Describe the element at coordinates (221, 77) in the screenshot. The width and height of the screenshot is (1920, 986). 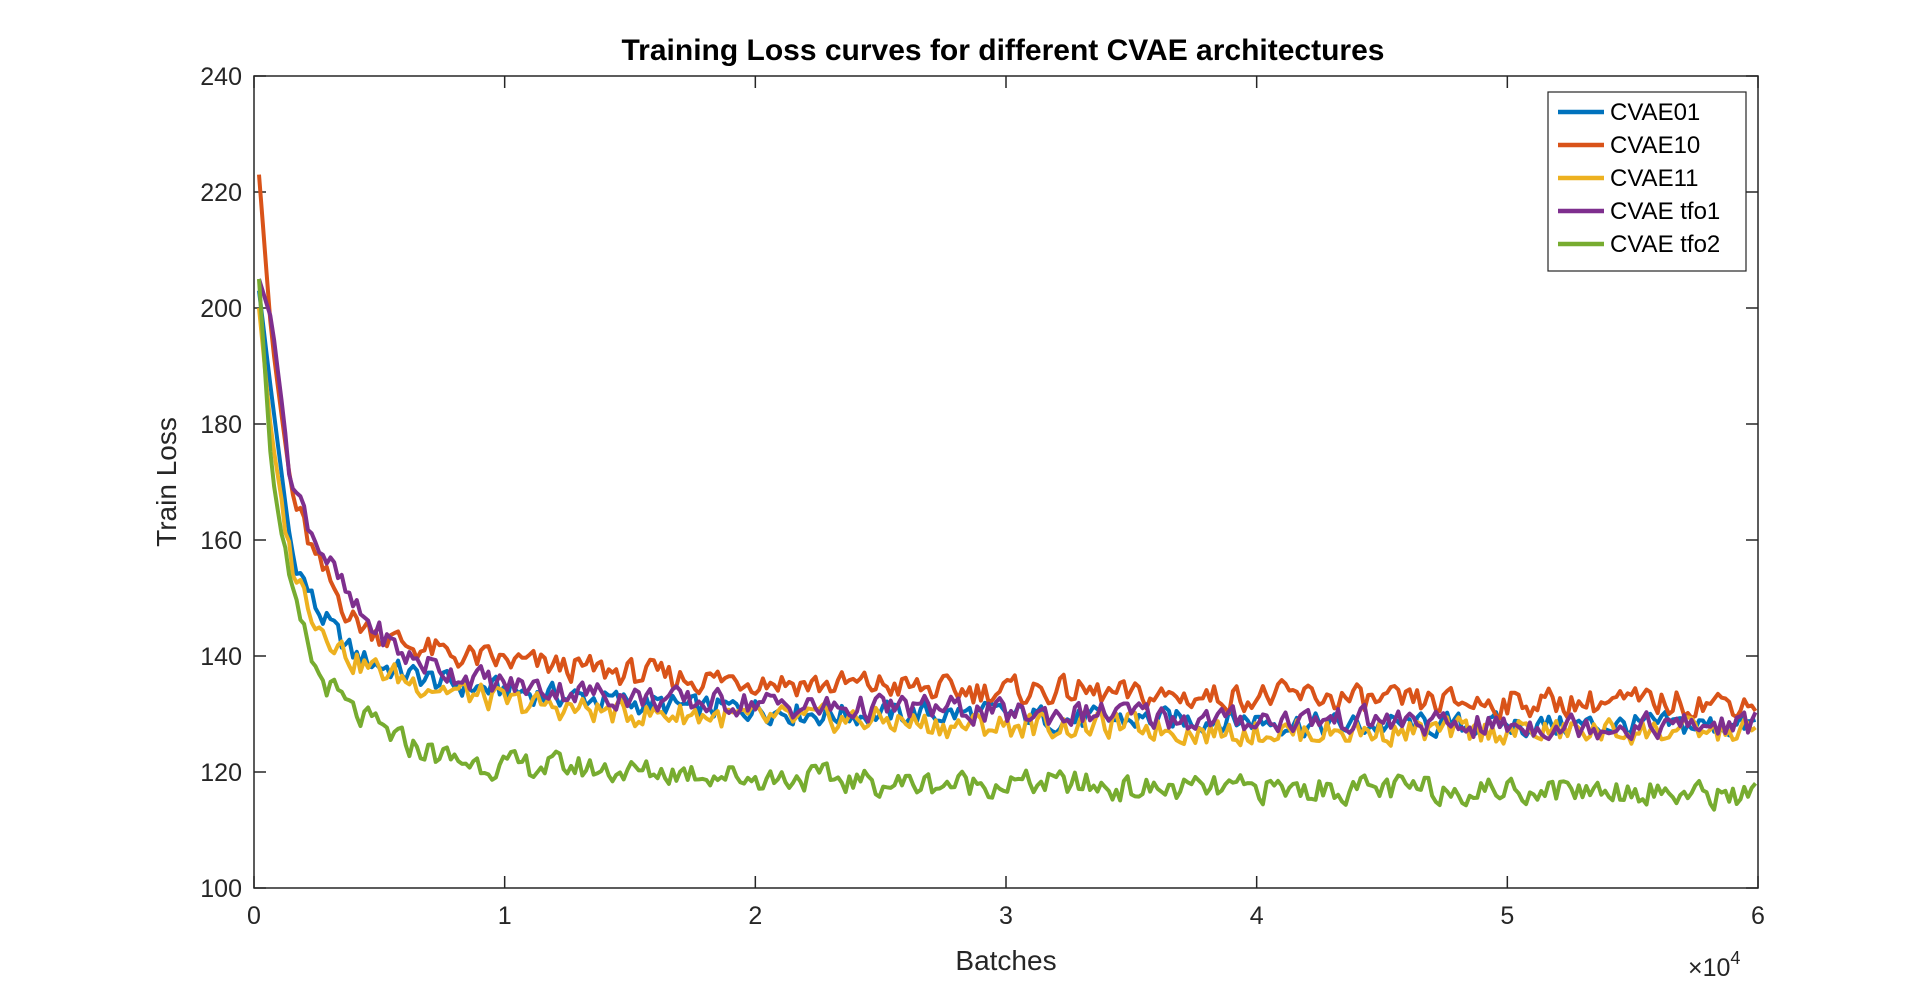
I see `y-tick-label: 240` at that location.